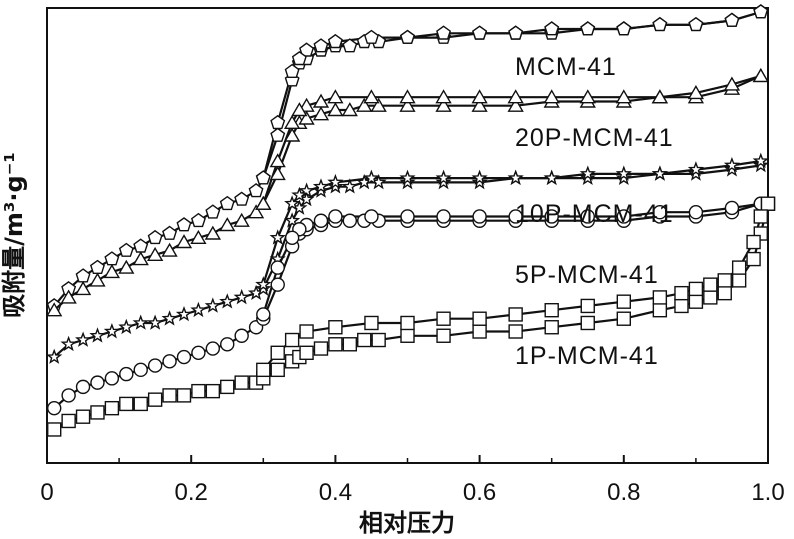 The image size is (794, 539). What do you see at coordinates (412, 480) in the screenshot?
I see `x-axis-ticks: 0 0.2 0.4 0.6 0.8 1.0` at bounding box center [412, 480].